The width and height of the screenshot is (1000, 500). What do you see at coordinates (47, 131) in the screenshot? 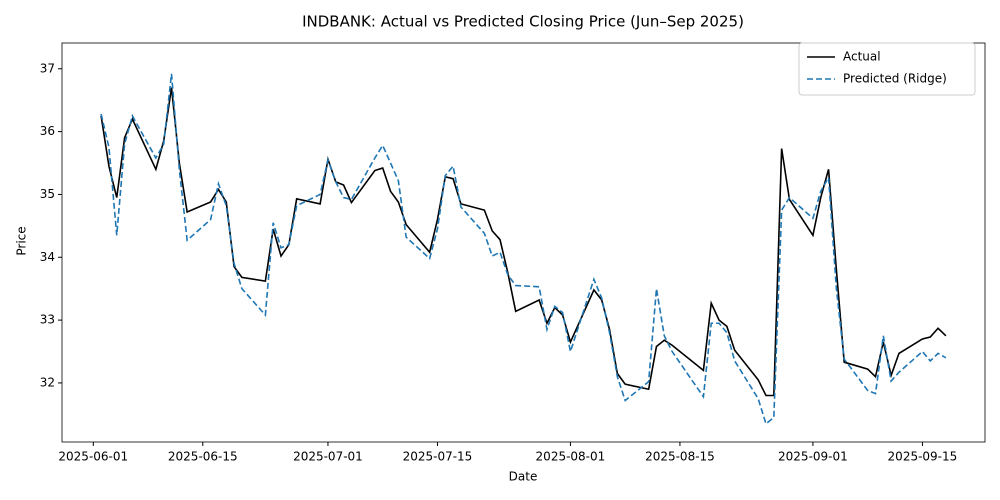
I see `y-tick-label: 36` at bounding box center [47, 131].